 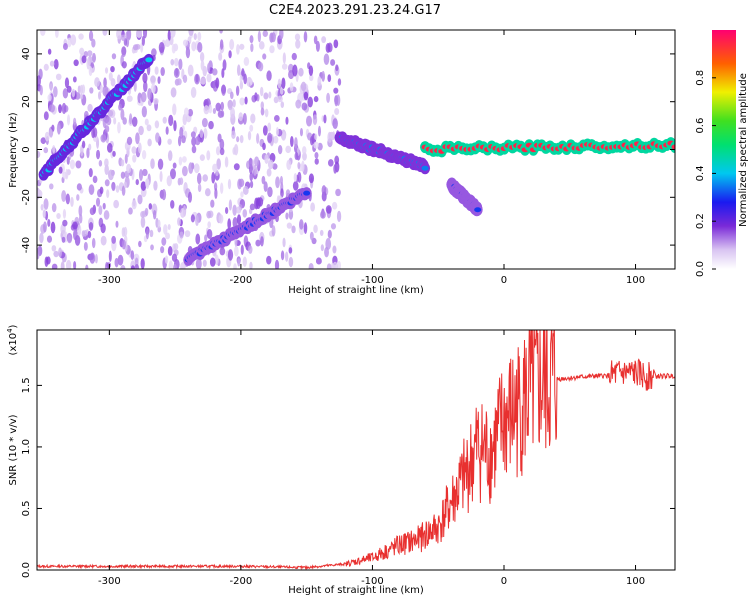 What do you see at coordinates (372, 280) in the screenshot?
I see `x-tick-label: -100` at bounding box center [372, 280].